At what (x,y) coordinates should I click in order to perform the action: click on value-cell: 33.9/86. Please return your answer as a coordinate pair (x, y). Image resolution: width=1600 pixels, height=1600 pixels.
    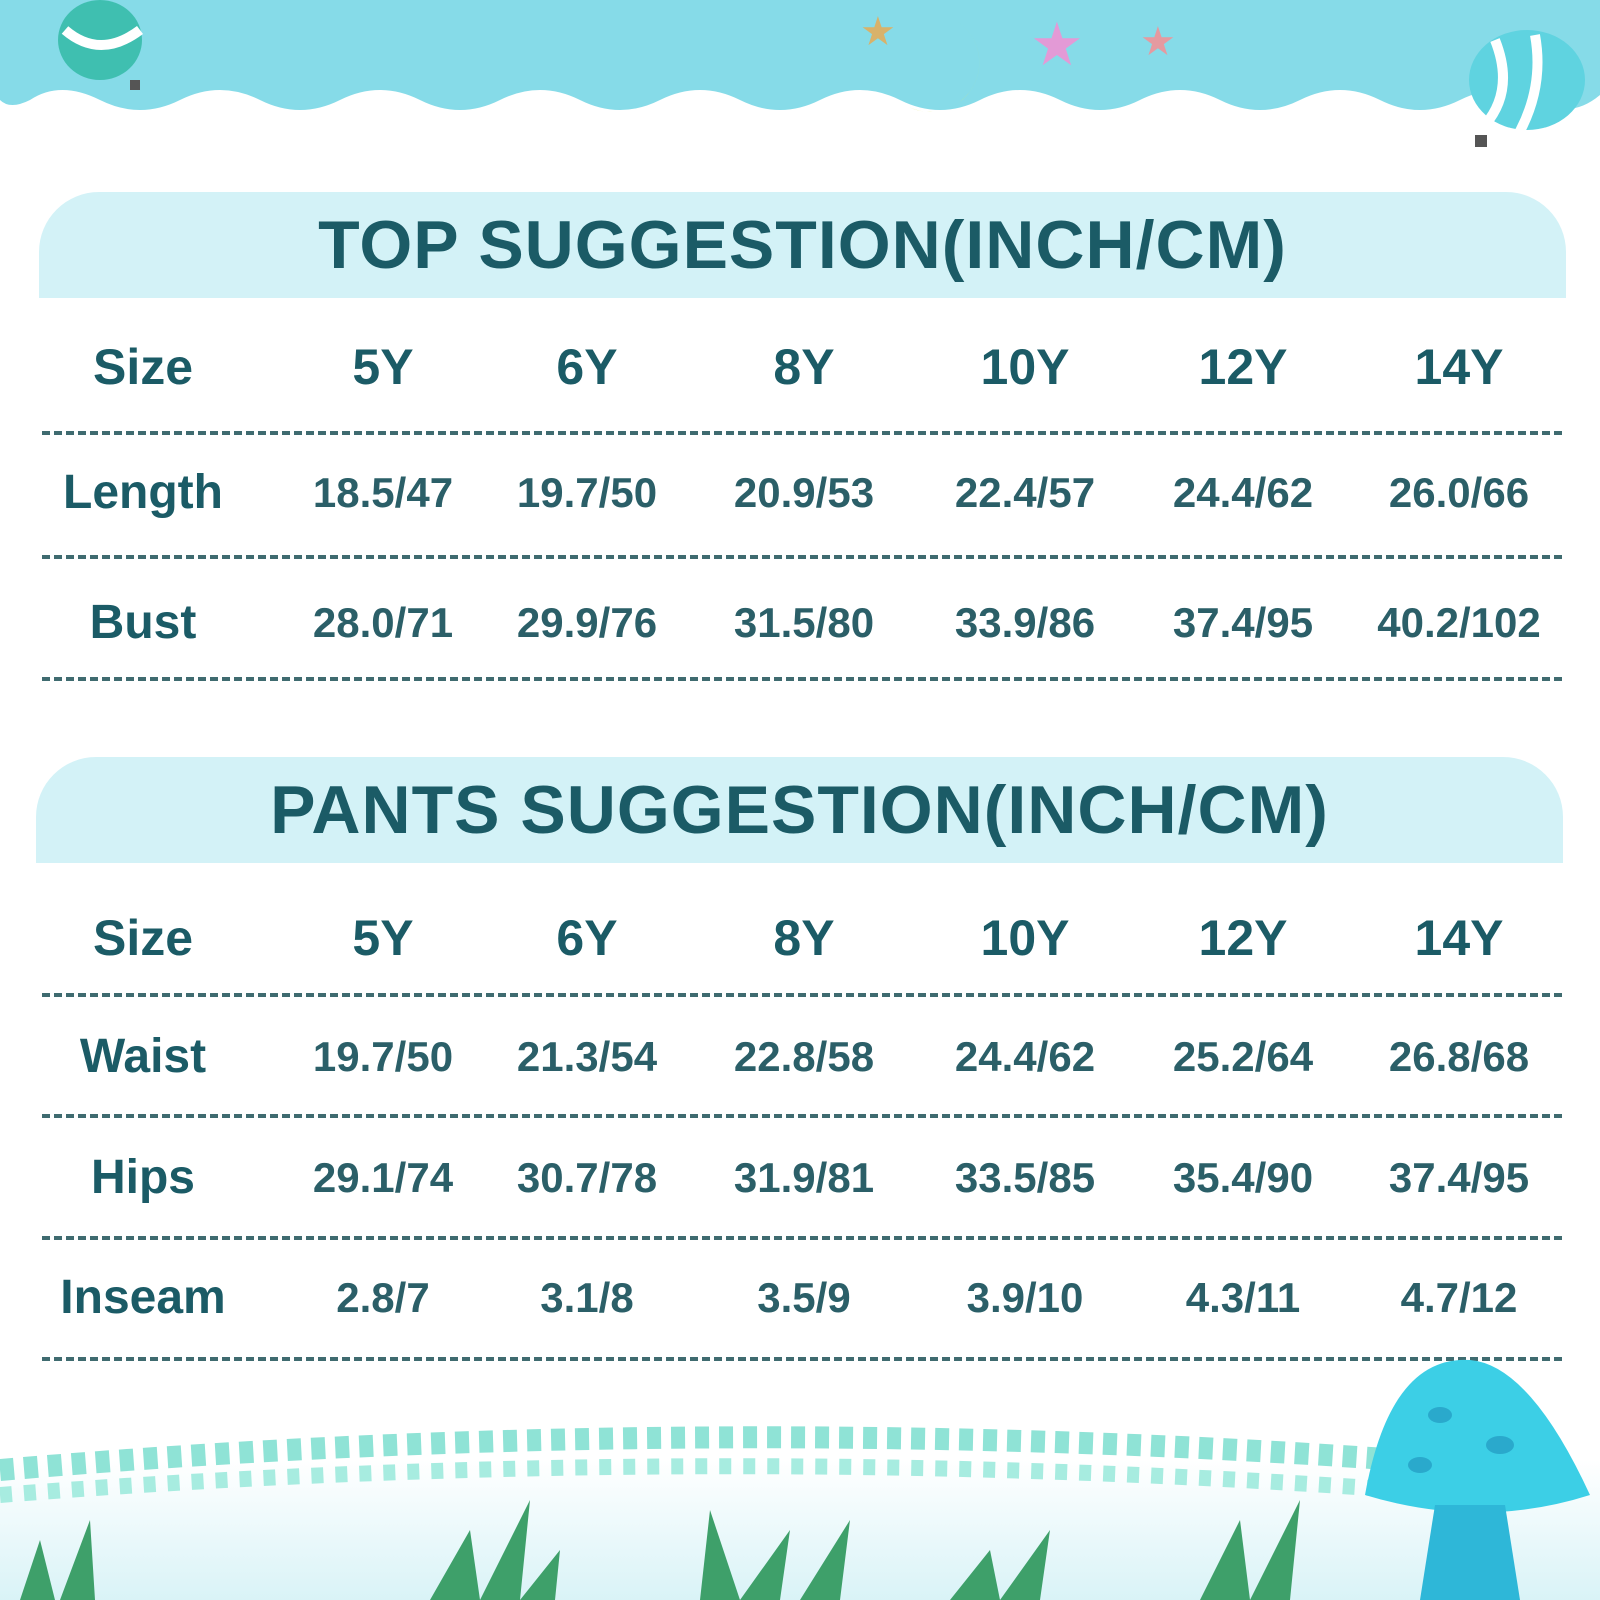
    Looking at the image, I should click on (1025, 622).